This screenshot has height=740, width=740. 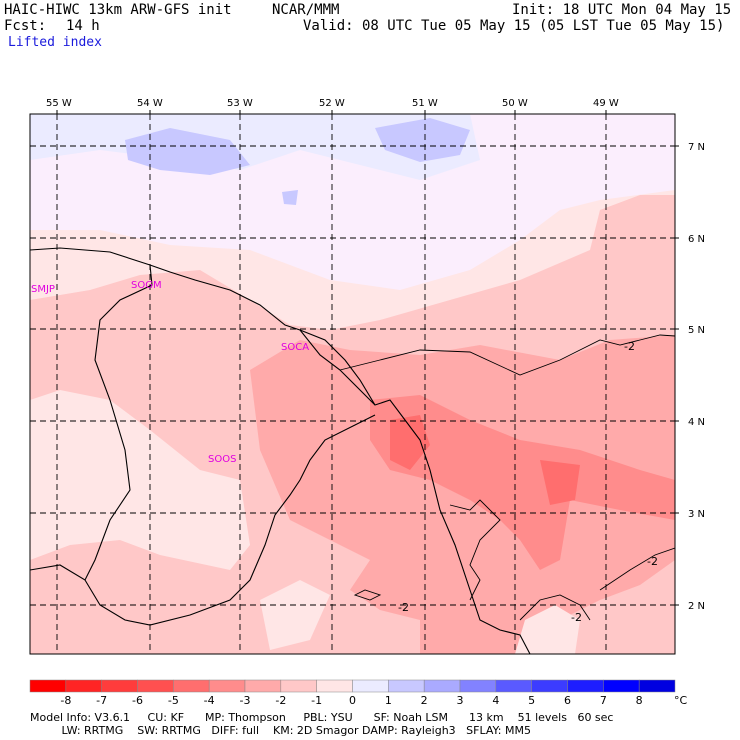 What do you see at coordinates (306, 10) in the screenshot?
I see `org-label: NCAR/MMM` at bounding box center [306, 10].